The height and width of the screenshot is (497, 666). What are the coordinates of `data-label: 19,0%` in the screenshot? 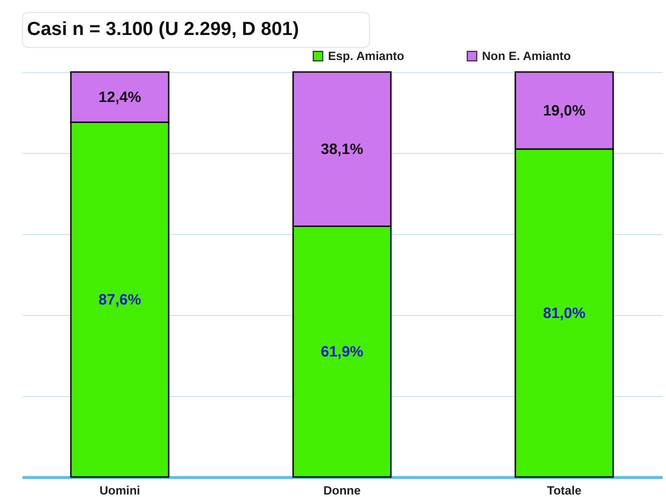 It's located at (564, 111).